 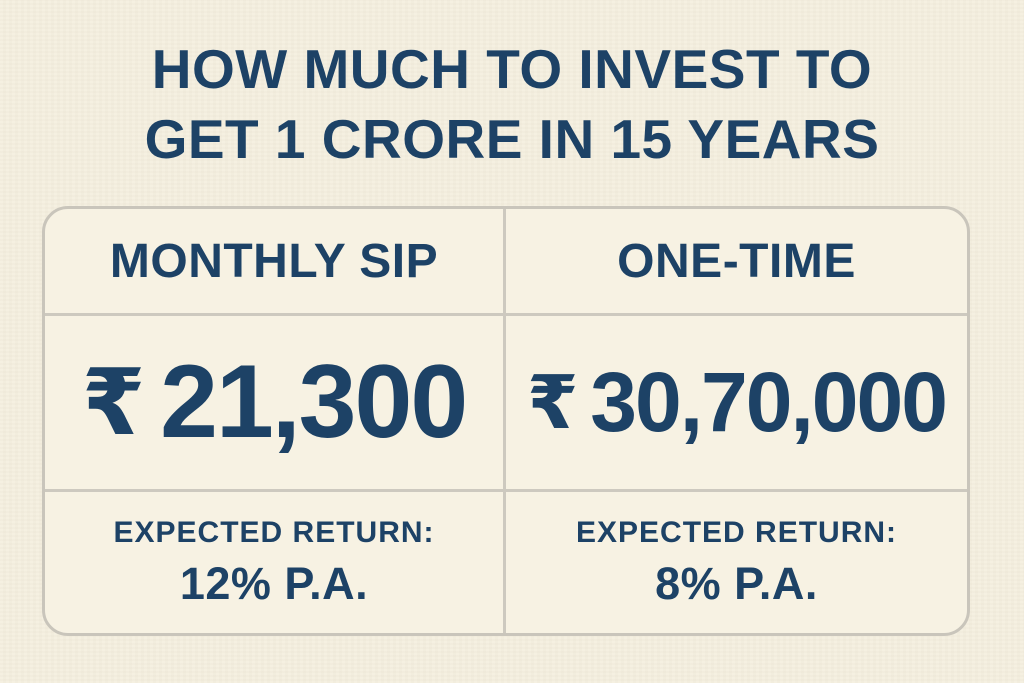 I want to click on monthly-sip-return-cell: EXPECTED RETURN: 12% P.A., so click(x=275, y=562).